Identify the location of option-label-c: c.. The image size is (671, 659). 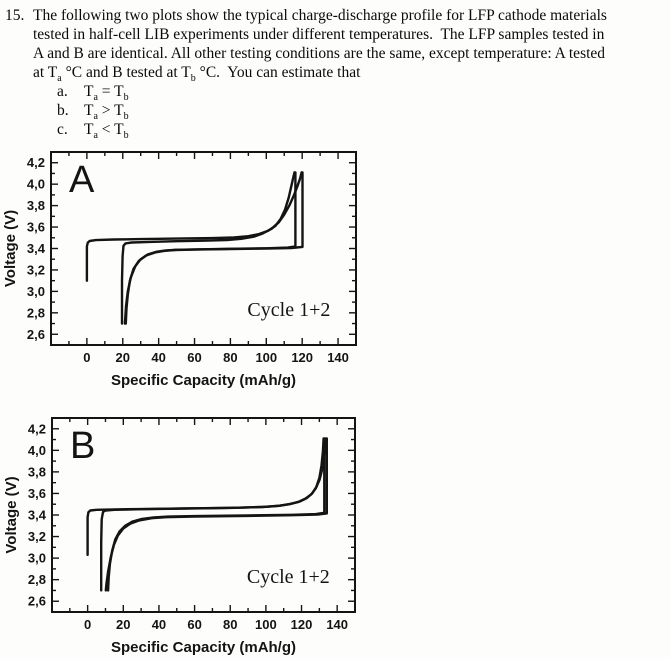
(62, 129).